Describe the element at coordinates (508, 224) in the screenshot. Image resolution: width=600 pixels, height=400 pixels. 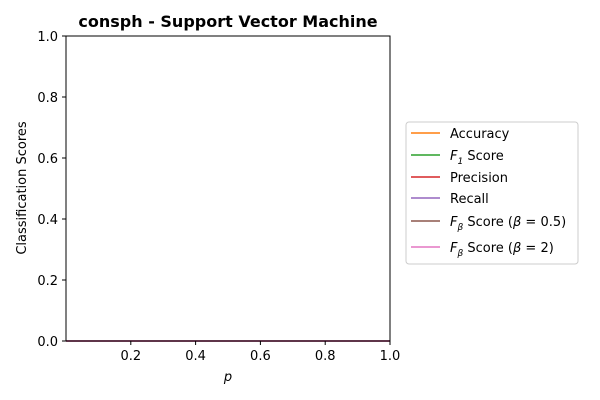
I see `legend-label: Fβ Score (β = 0.5)` at that location.